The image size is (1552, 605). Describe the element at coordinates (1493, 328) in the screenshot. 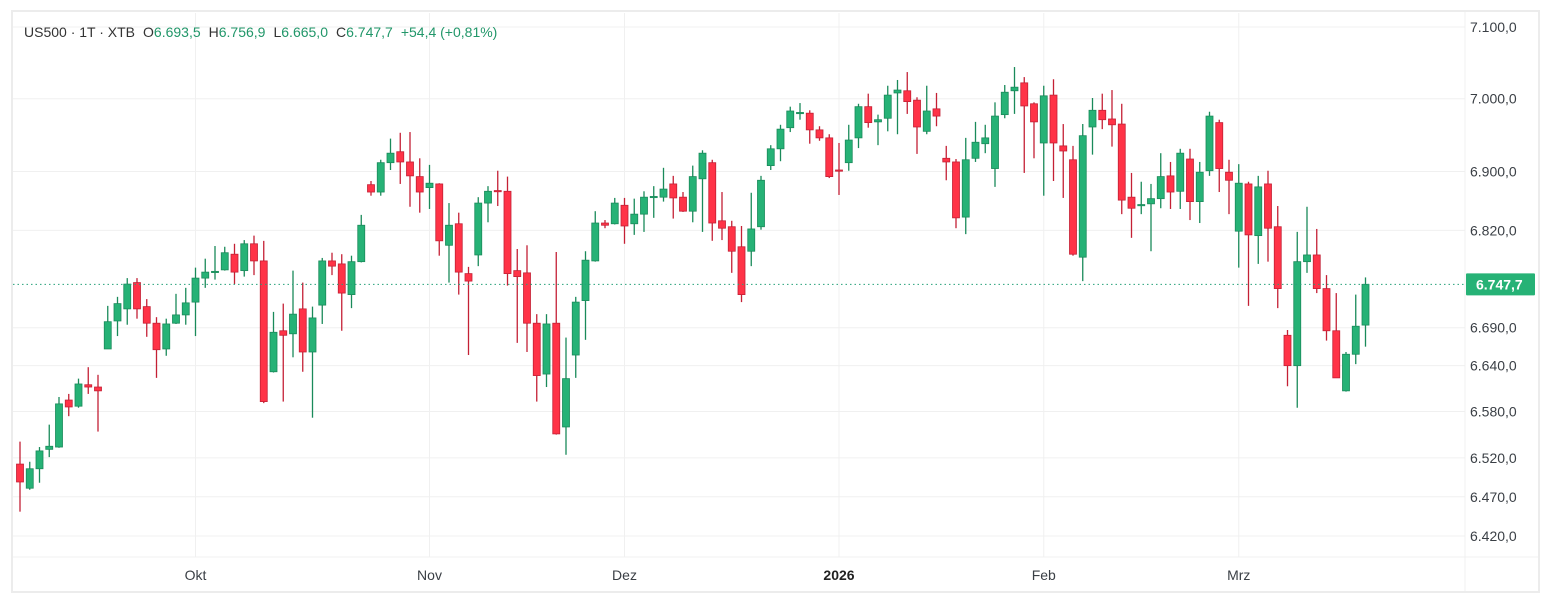

I see `y-tick-label: 6.690,0` at that location.